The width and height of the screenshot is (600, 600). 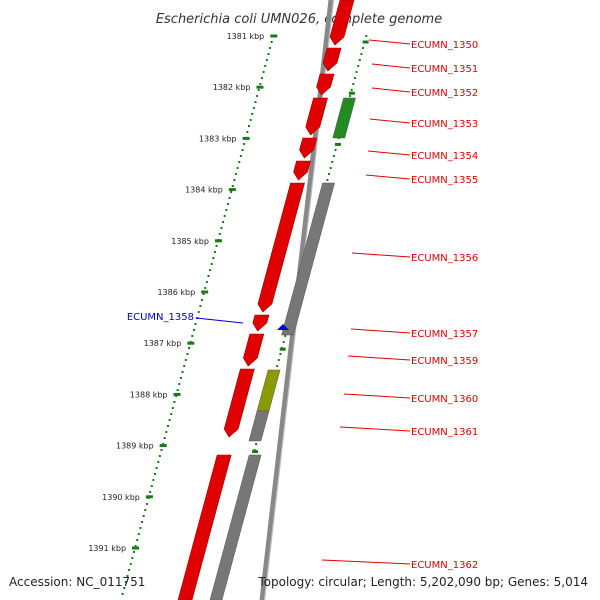 I want to click on gene-label: ECUMN_1352, so click(x=444, y=93).